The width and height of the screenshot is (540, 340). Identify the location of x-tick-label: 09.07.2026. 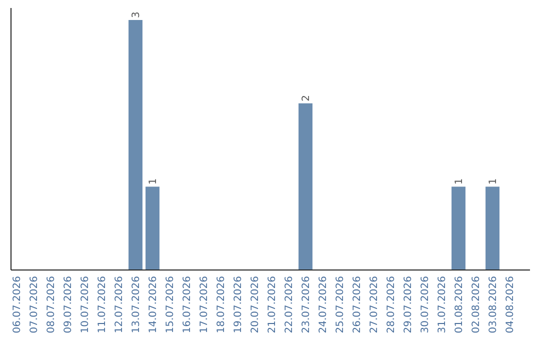
(68, 305).